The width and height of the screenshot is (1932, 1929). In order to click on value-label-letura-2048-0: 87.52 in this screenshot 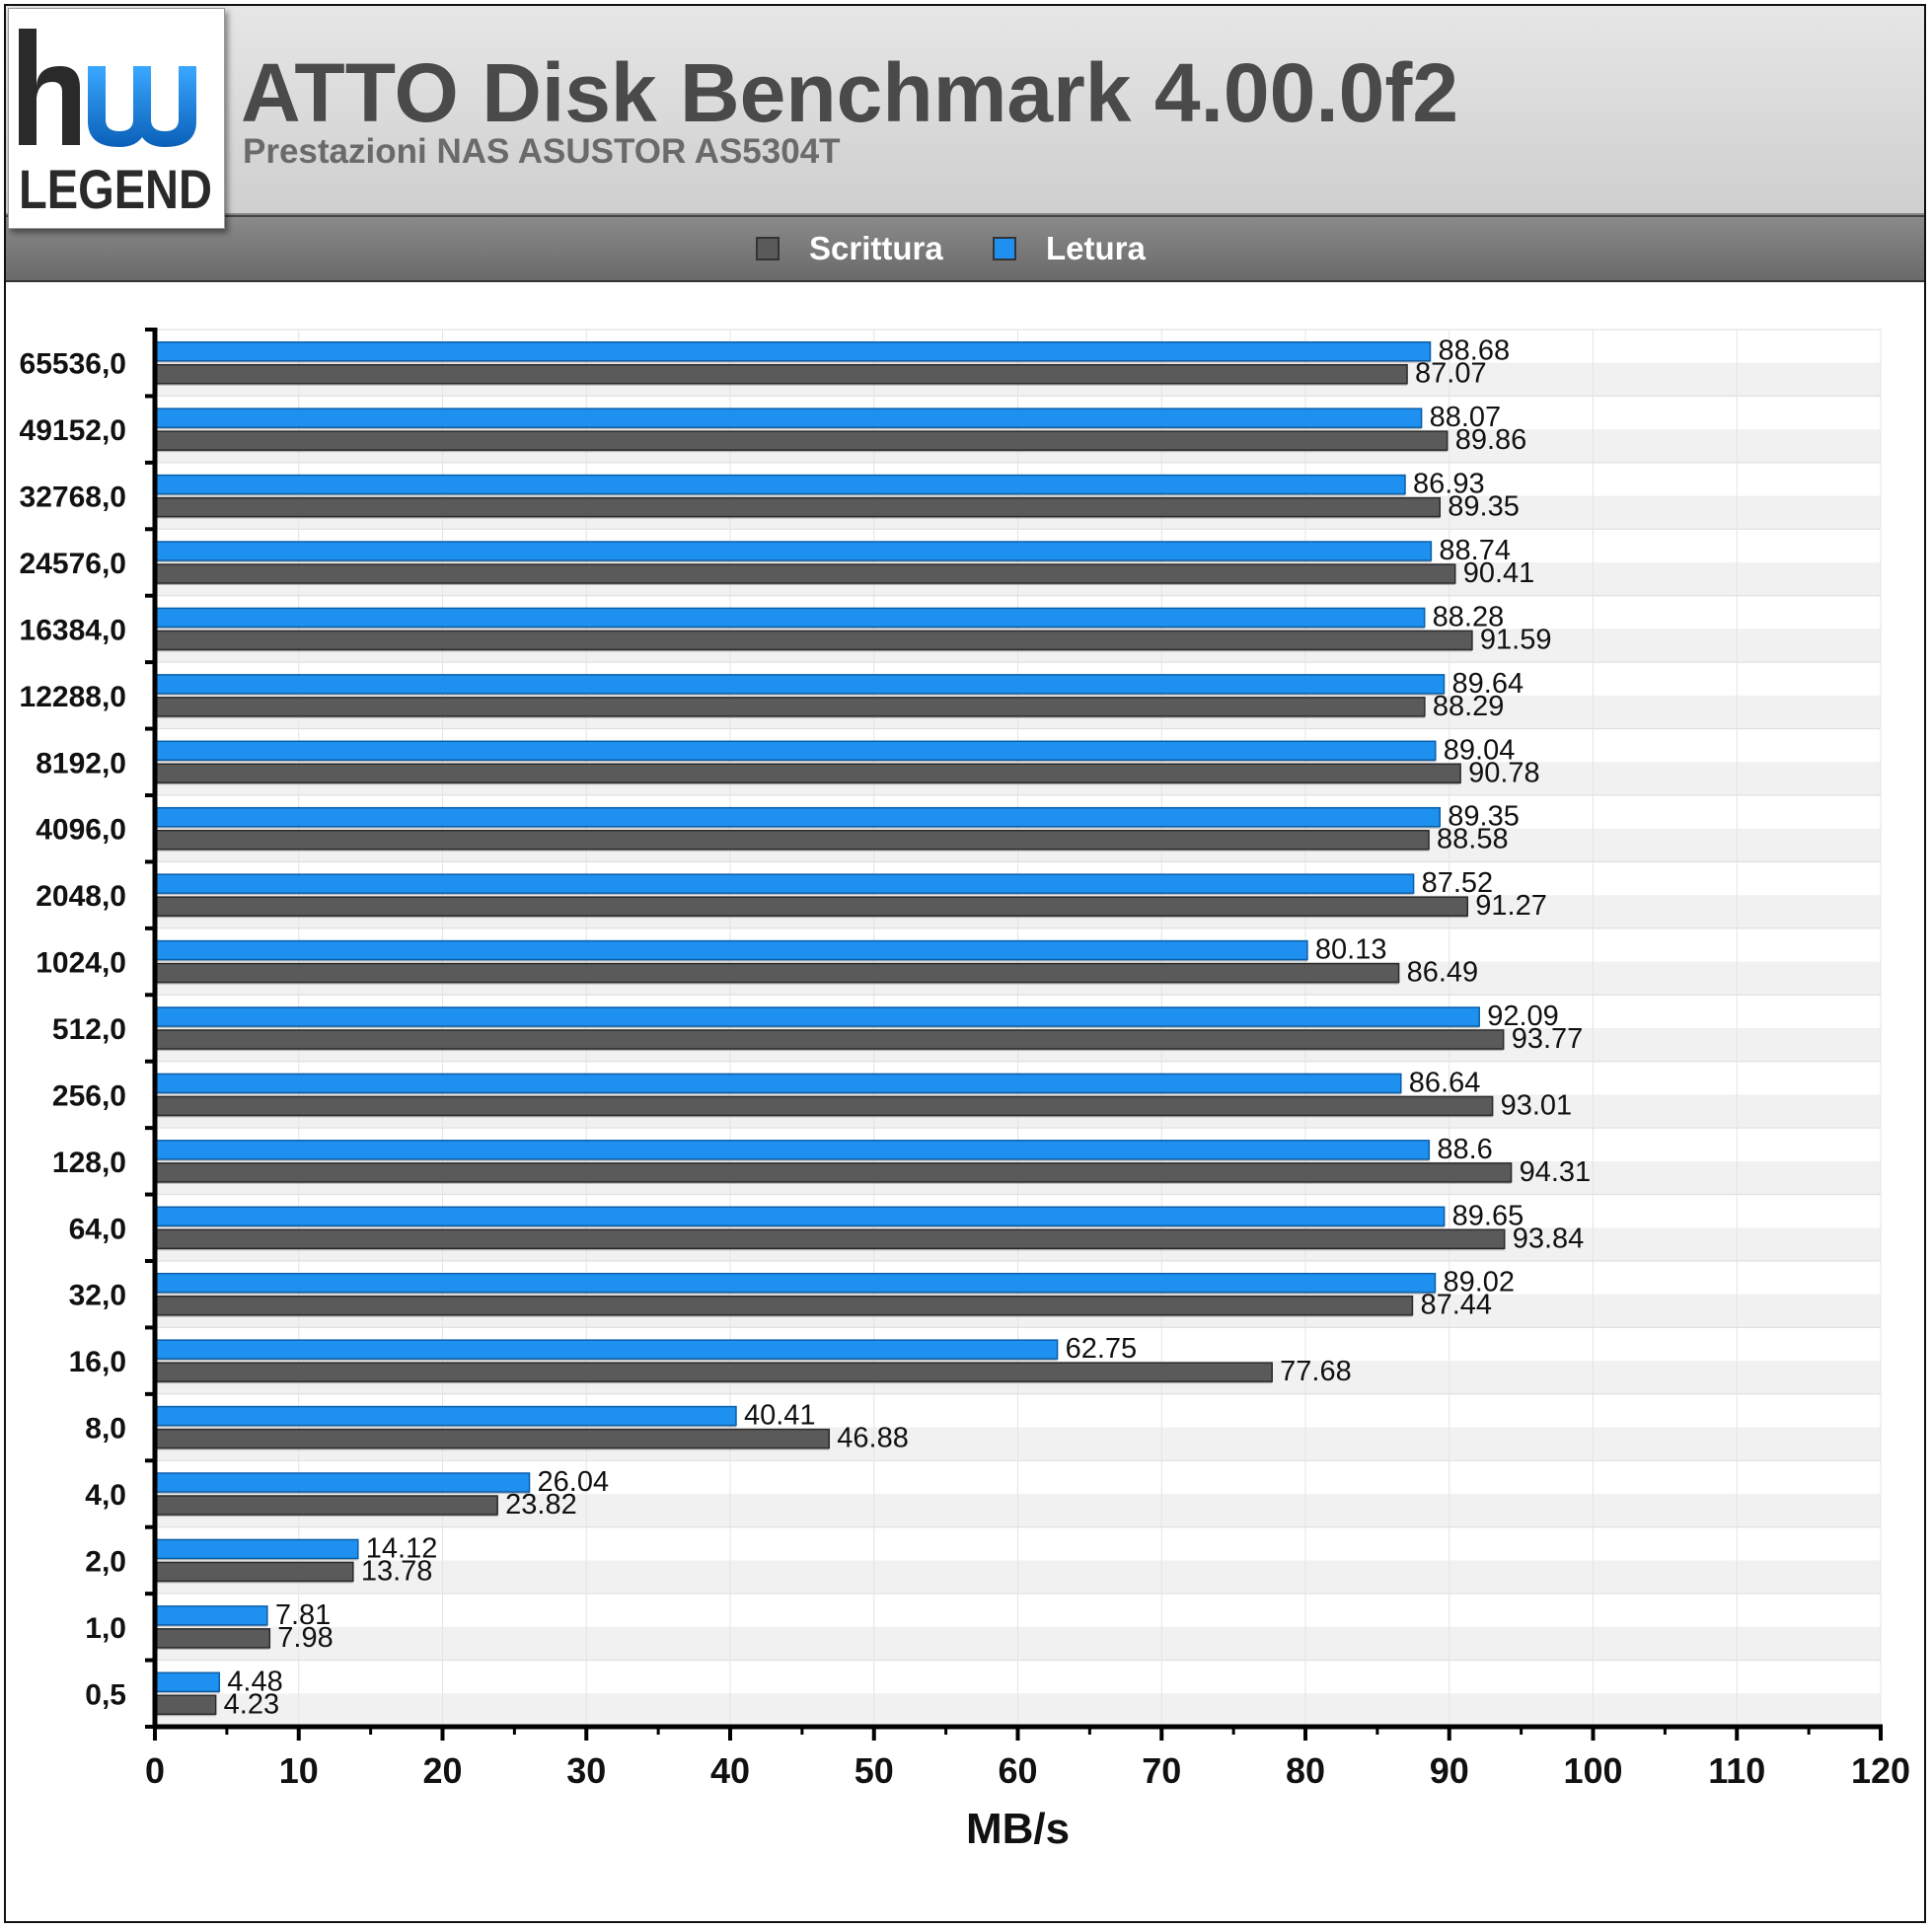, I will do `click(1458, 883)`.